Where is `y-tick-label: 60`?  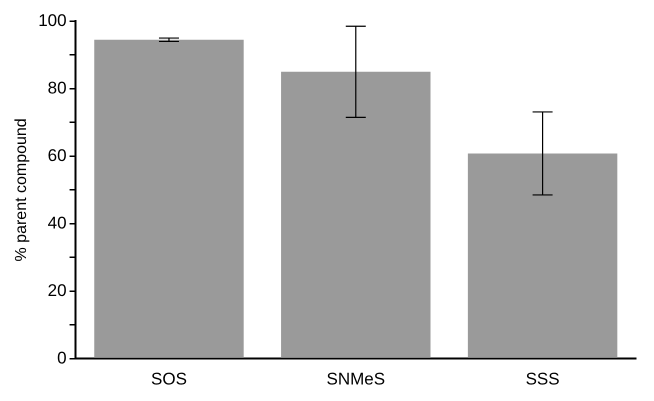
y-tick-label: 60 is located at coordinates (57, 155).